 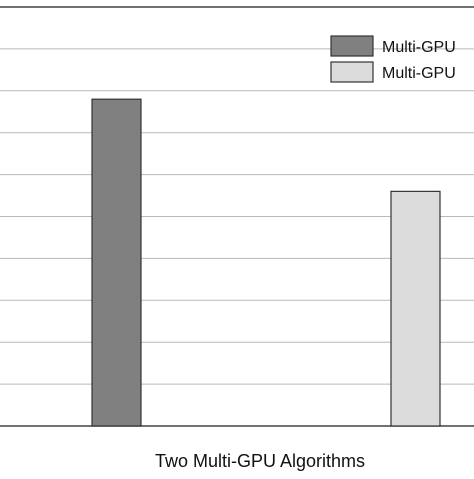 I want to click on x-axis-label: Two Multi-GPU Algorithms, so click(x=260, y=461).